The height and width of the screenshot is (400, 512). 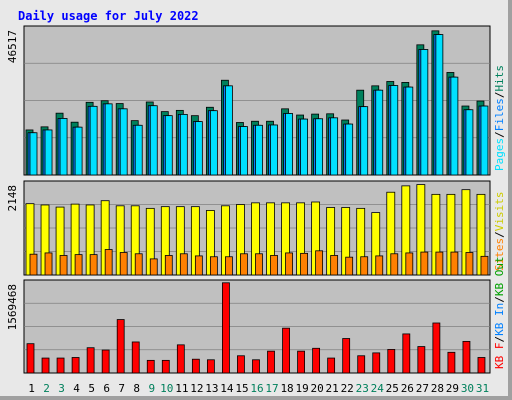 I want to click on legend-entry: Files, so click(x=499, y=114).